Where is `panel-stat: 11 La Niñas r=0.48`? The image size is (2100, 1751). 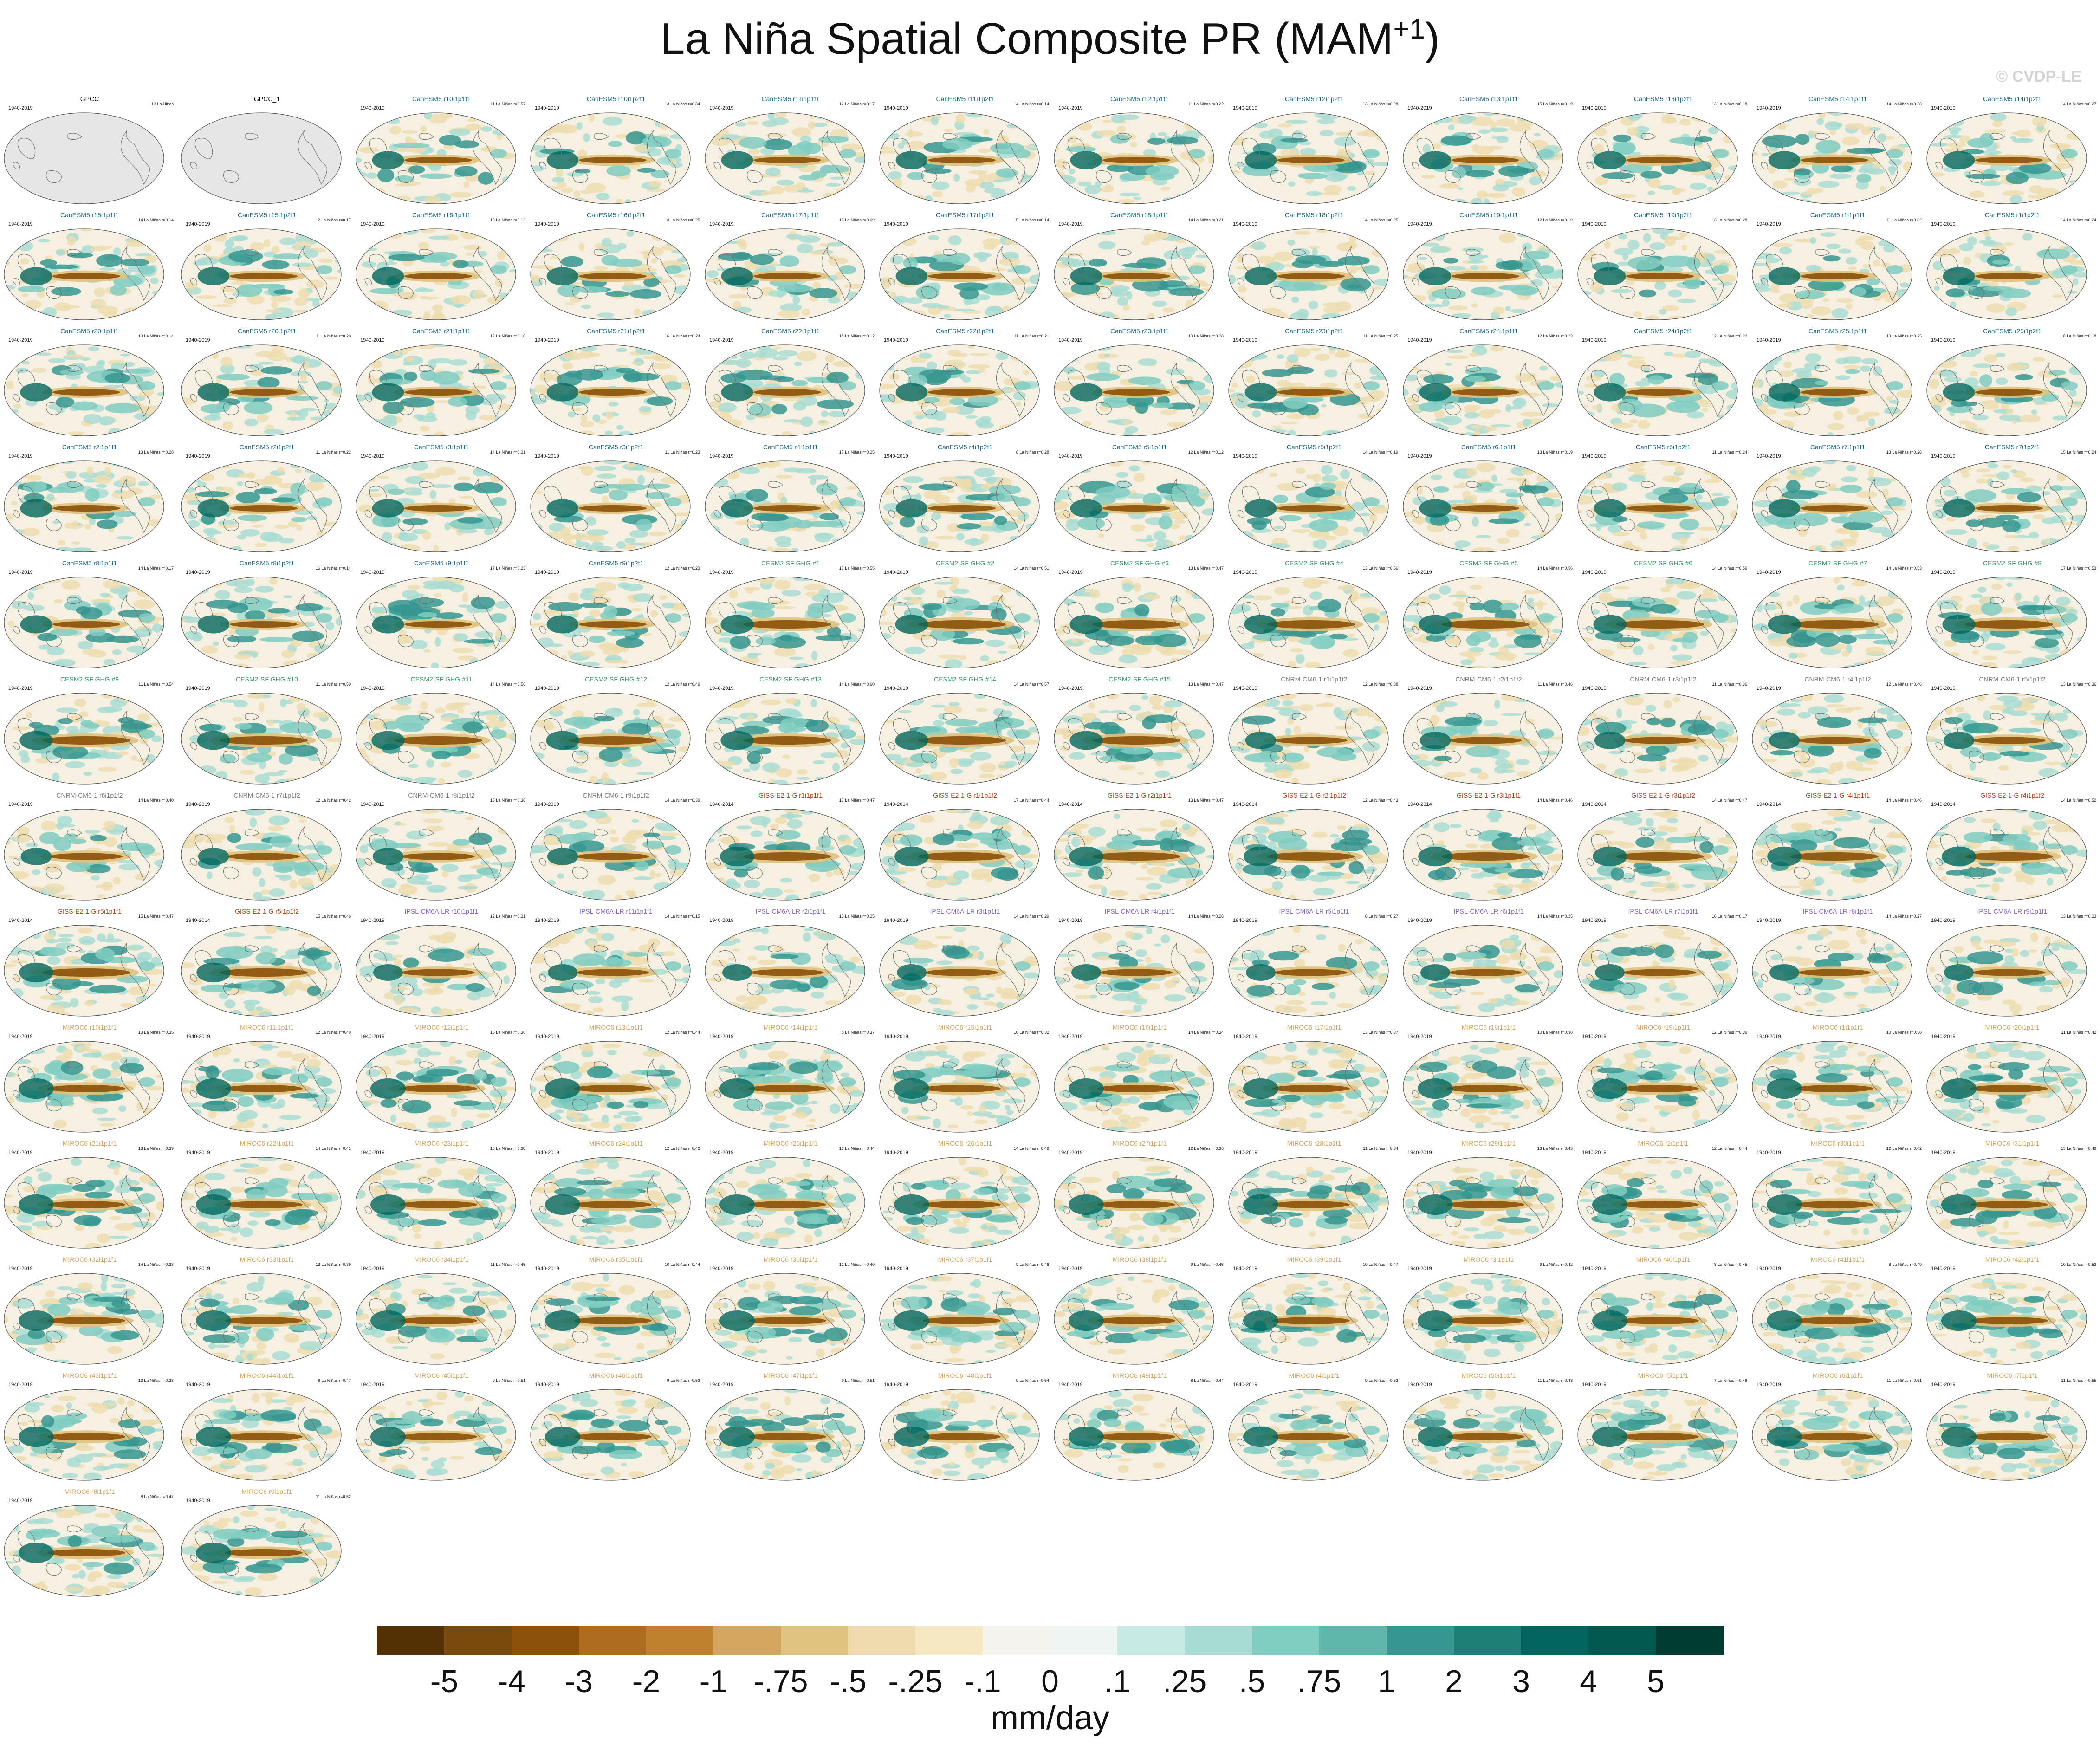
panel-stat: 11 La Niñas r=0.48 is located at coordinates (1555, 1380).